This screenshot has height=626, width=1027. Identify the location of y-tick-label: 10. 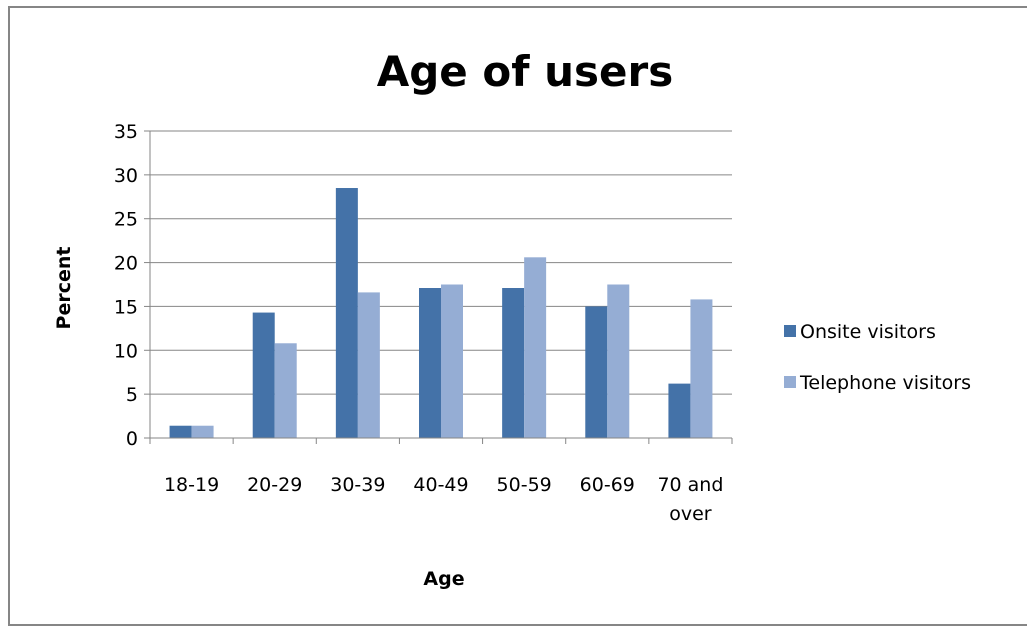
(126, 351).